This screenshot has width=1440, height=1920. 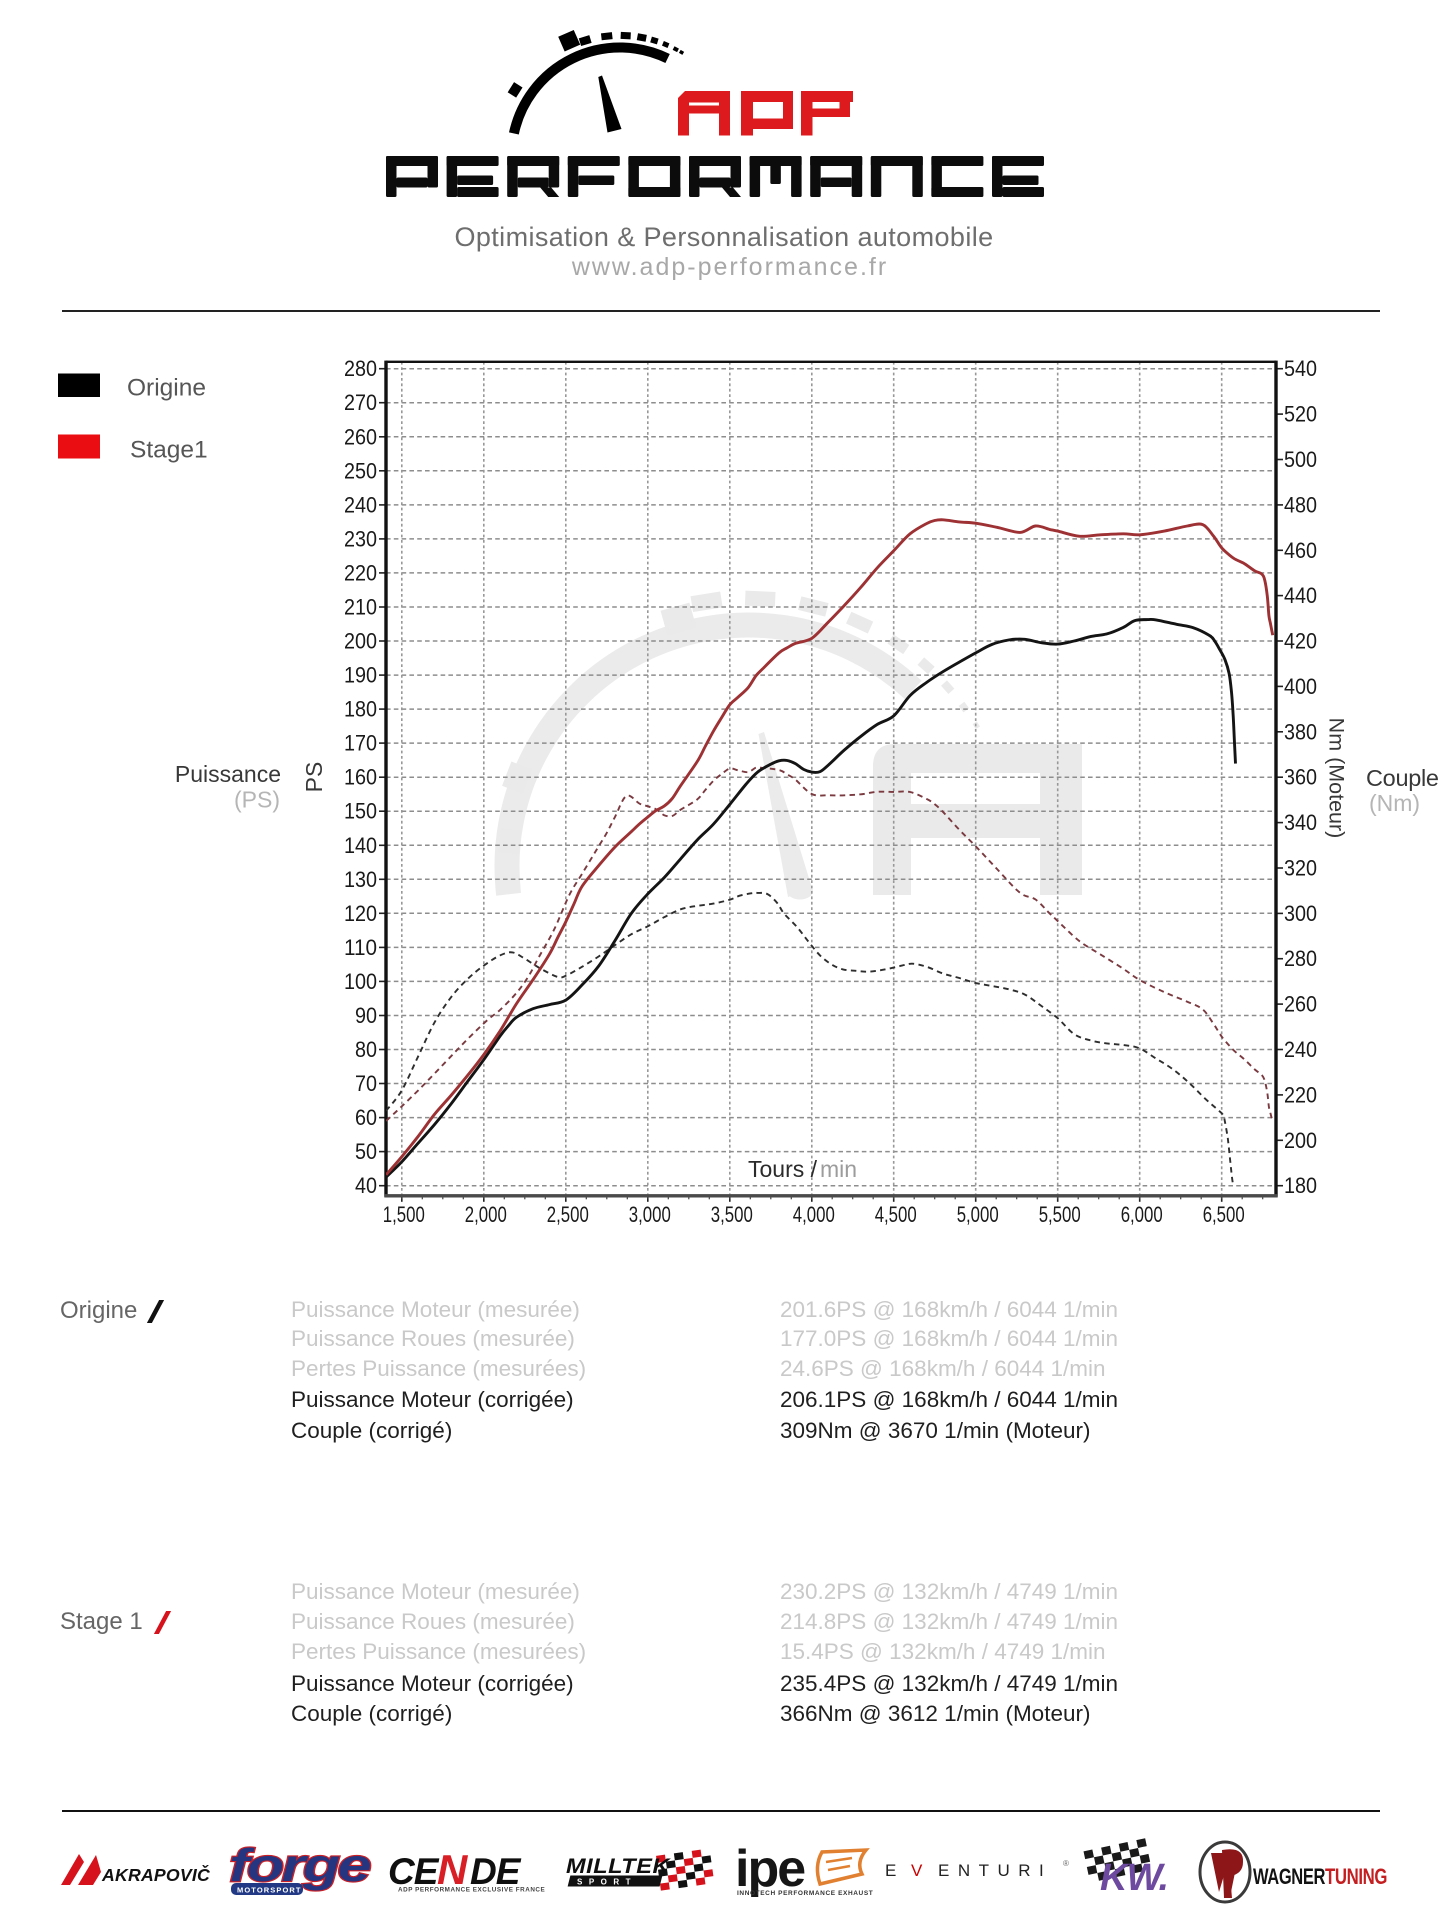 What do you see at coordinates (732, 1214) in the screenshot?
I see `svg-text: 3,500` at bounding box center [732, 1214].